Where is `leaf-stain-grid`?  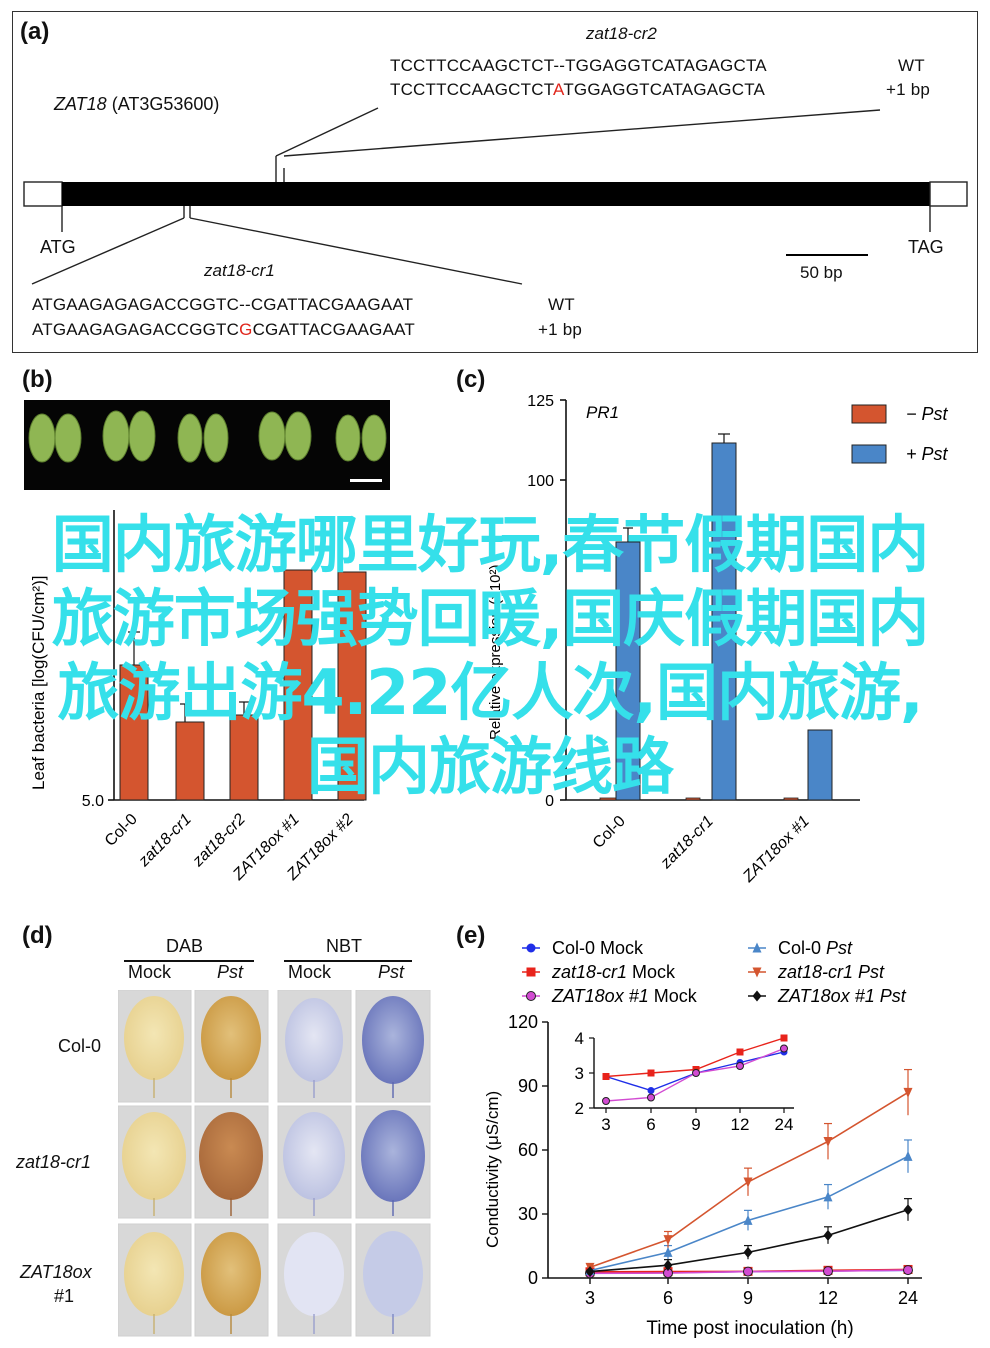 leaf-stain-grid is located at coordinates (274, 1163).